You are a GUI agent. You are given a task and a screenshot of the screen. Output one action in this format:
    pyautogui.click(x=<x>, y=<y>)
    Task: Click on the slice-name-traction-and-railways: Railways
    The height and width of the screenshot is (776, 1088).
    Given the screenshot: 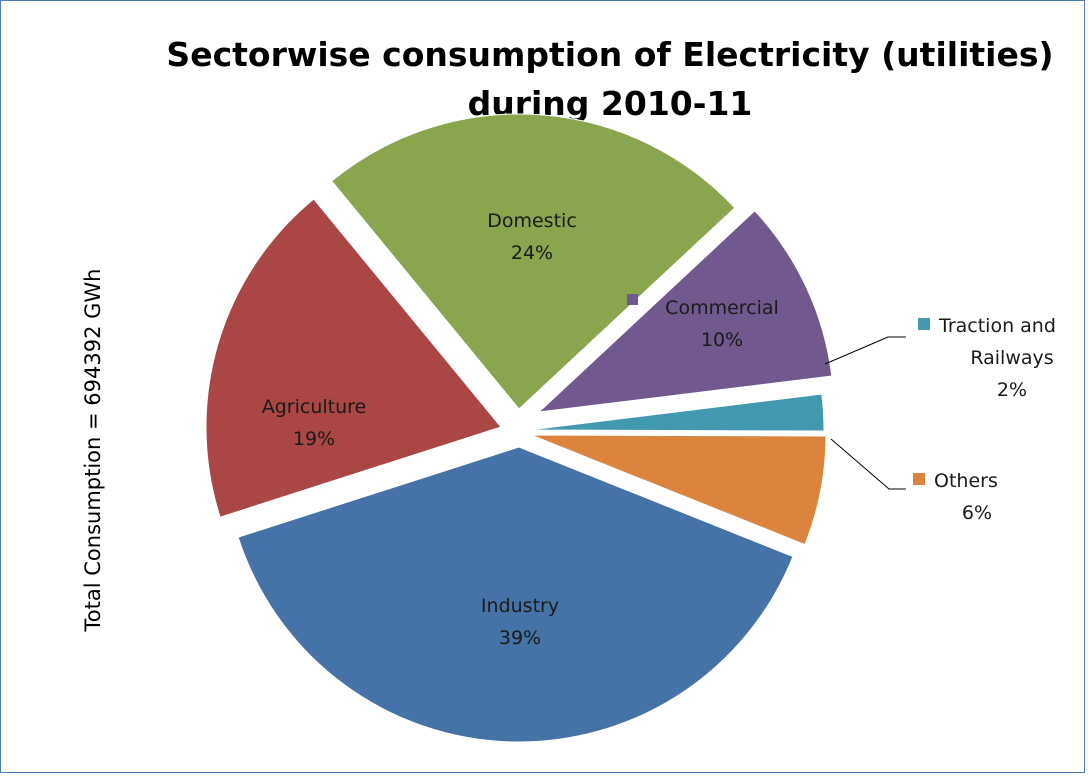 What is the action you would take?
    pyautogui.click(x=1011, y=358)
    